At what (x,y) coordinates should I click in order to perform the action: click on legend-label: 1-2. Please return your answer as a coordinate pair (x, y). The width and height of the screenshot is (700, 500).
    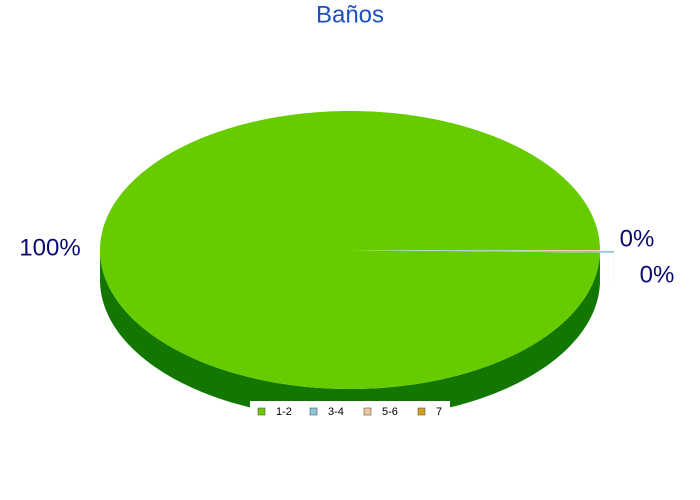
    Looking at the image, I should click on (284, 412).